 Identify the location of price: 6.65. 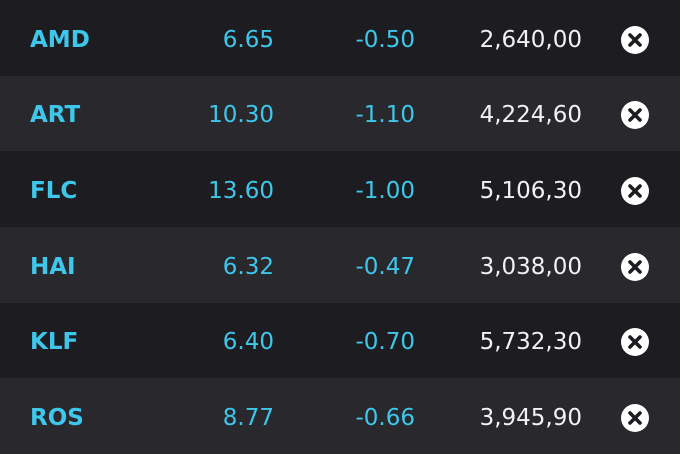
(248, 39).